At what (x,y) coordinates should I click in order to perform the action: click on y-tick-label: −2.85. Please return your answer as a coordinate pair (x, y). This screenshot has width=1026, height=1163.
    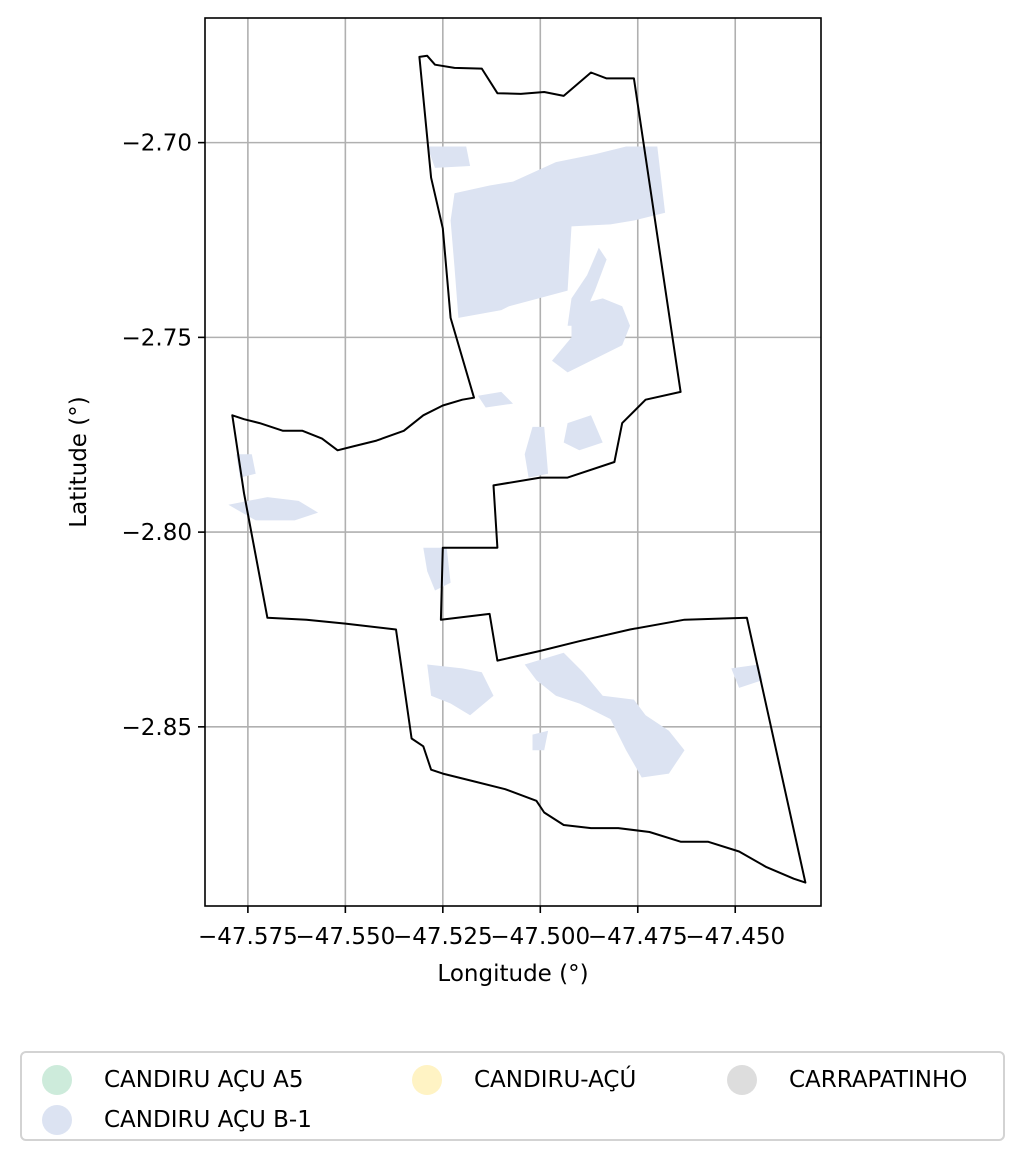
    Looking at the image, I should click on (157, 728).